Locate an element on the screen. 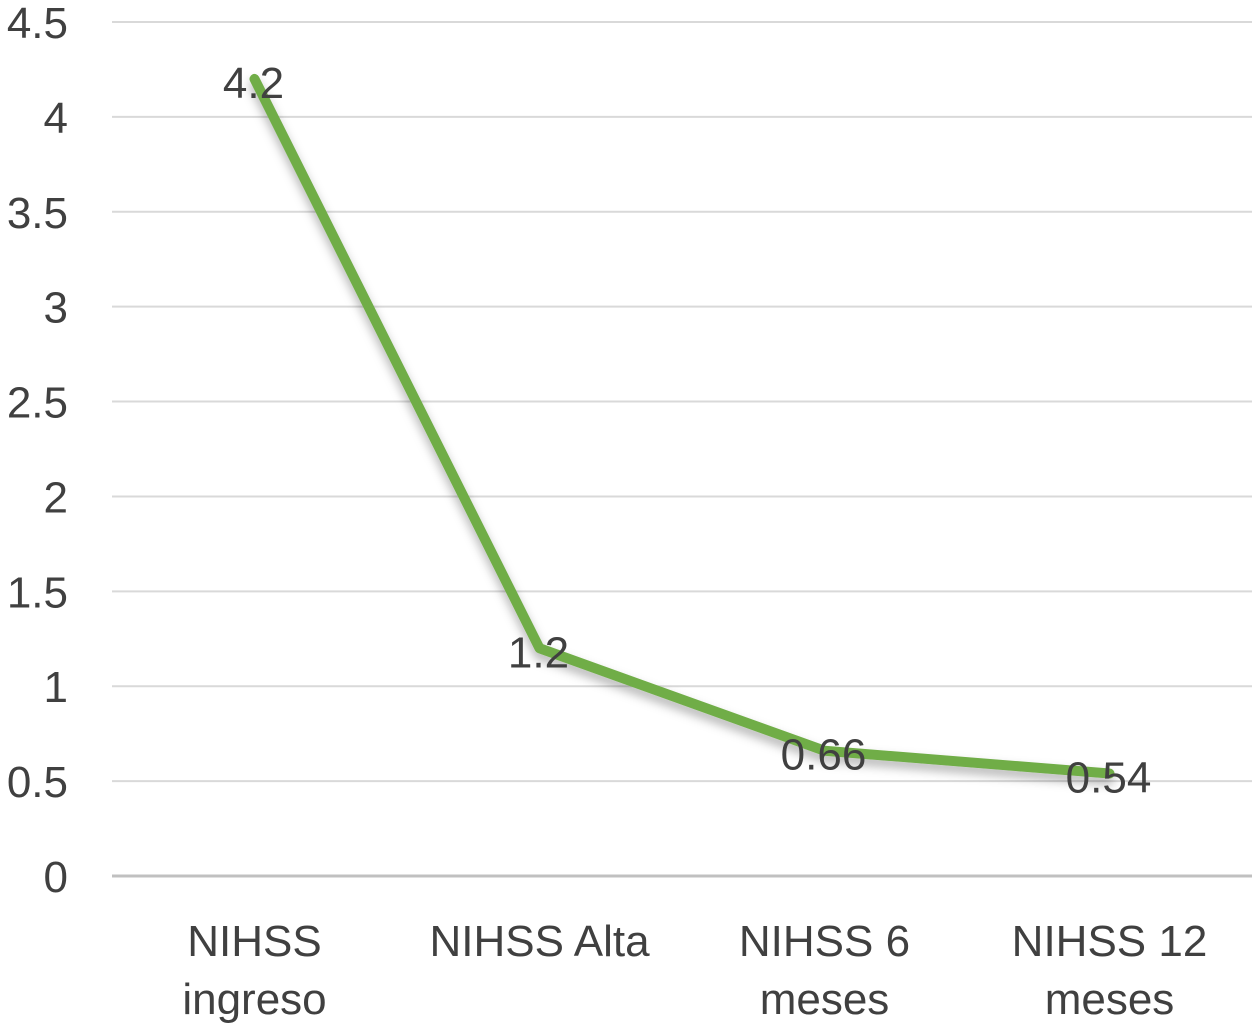 The height and width of the screenshot is (1032, 1258). y-tick-label: 3.5 is located at coordinates (37, 213).